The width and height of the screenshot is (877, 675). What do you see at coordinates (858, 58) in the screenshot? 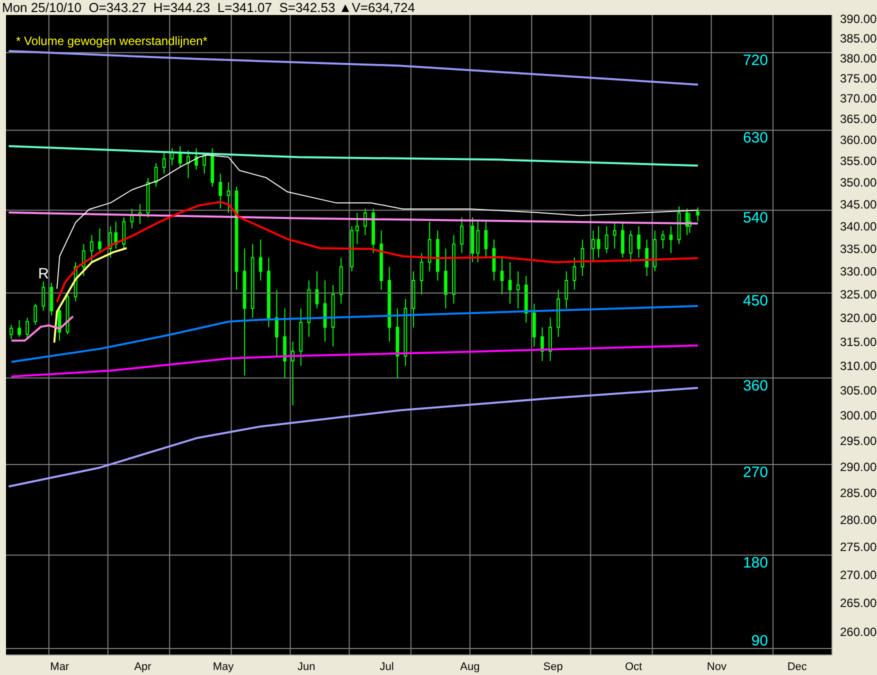
I see `y-tick-label: 380.00` at bounding box center [858, 58].